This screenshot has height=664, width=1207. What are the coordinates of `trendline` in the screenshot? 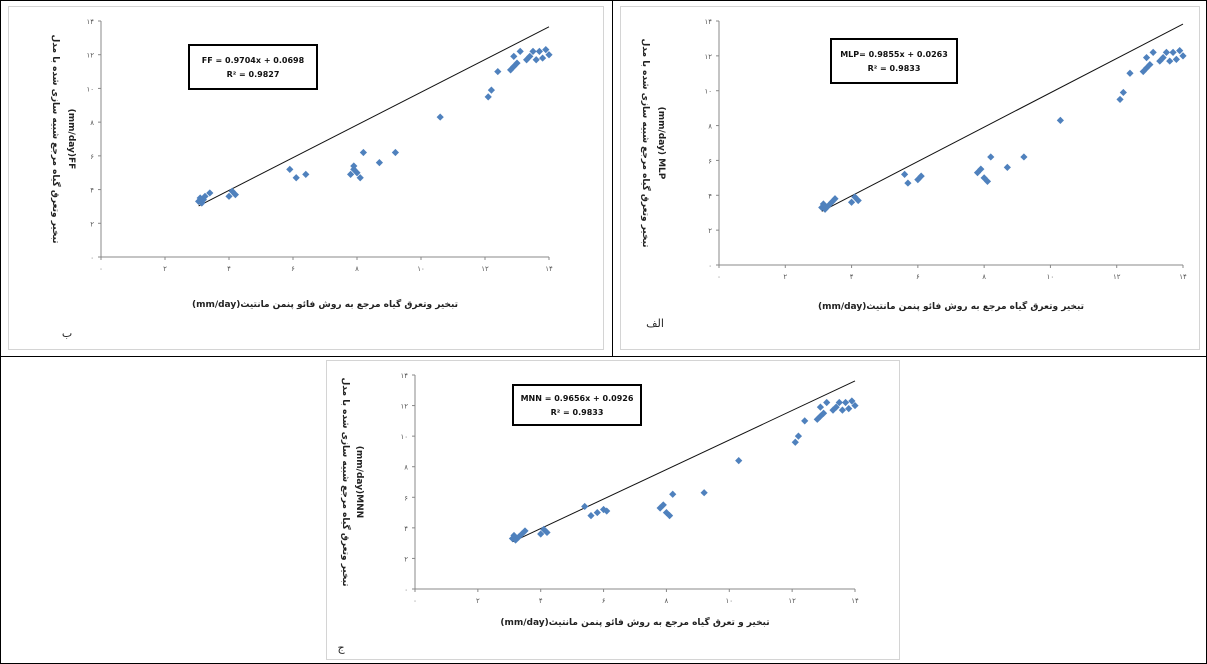 It's located at (1002, 117).